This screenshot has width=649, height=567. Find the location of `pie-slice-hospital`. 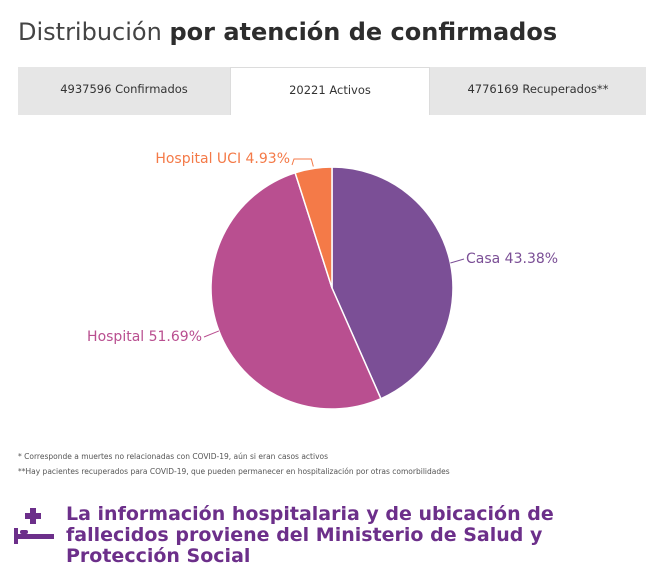

pie-slice-hospital is located at coordinates (296, 290).